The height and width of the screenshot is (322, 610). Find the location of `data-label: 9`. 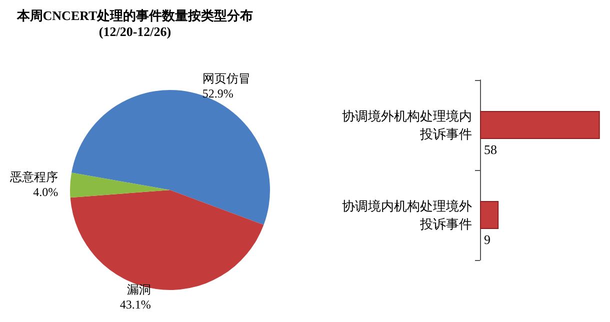

data-label: 9 is located at coordinates (487, 239).